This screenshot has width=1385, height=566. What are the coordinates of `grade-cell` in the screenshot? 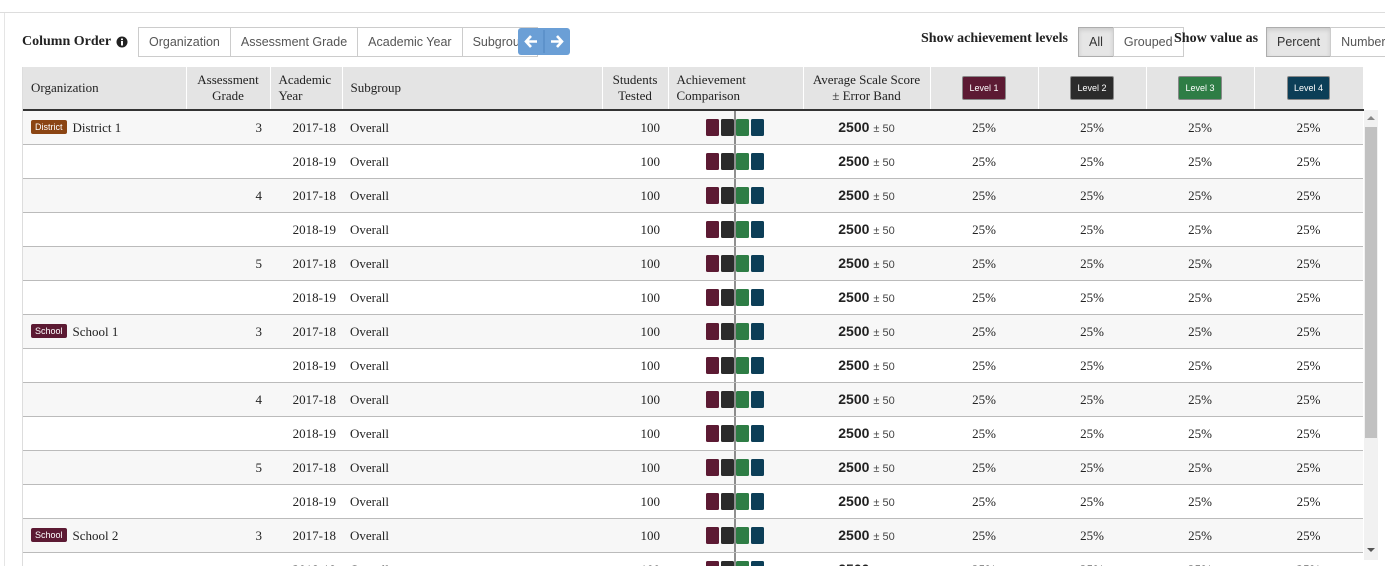 It's located at (228, 433).